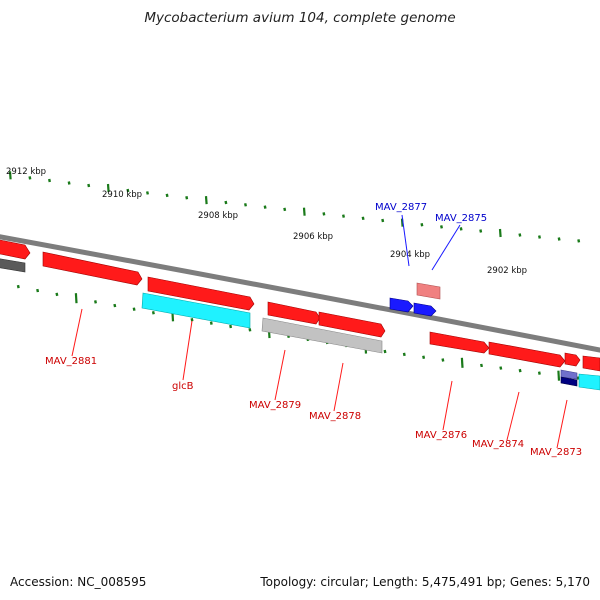 The height and width of the screenshot is (600, 600). What do you see at coordinates (71, 361) in the screenshot?
I see `gene-label: MAV_2881` at bounding box center [71, 361].